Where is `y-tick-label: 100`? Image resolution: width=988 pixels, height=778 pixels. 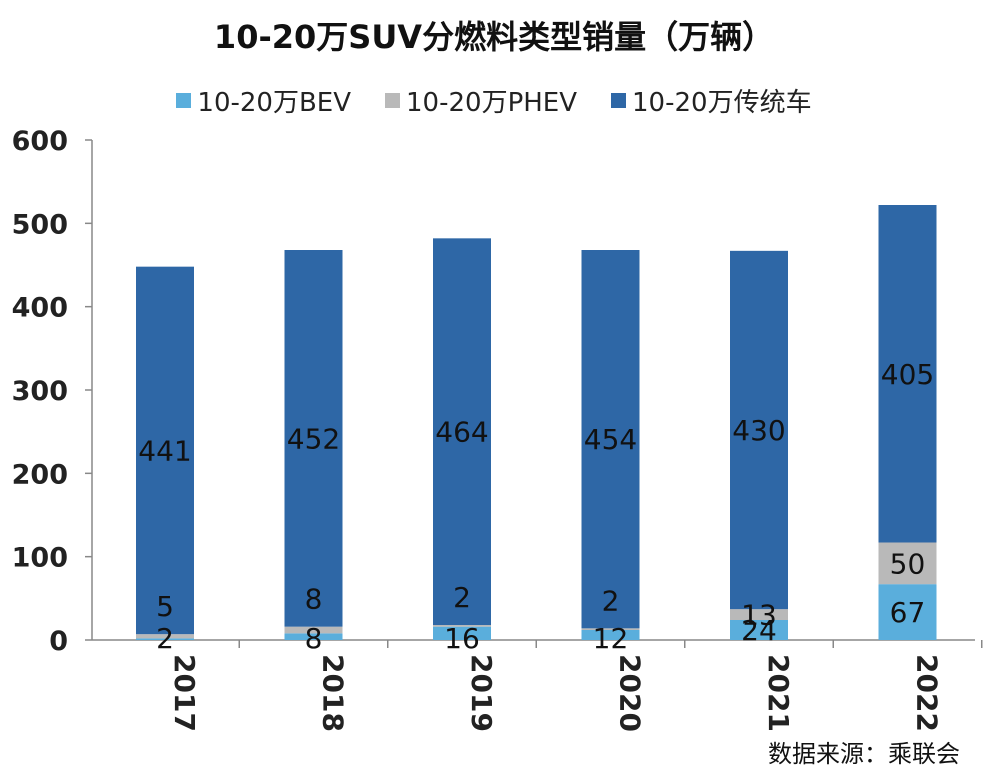 y-tick-label: 100 is located at coordinates (40, 558).